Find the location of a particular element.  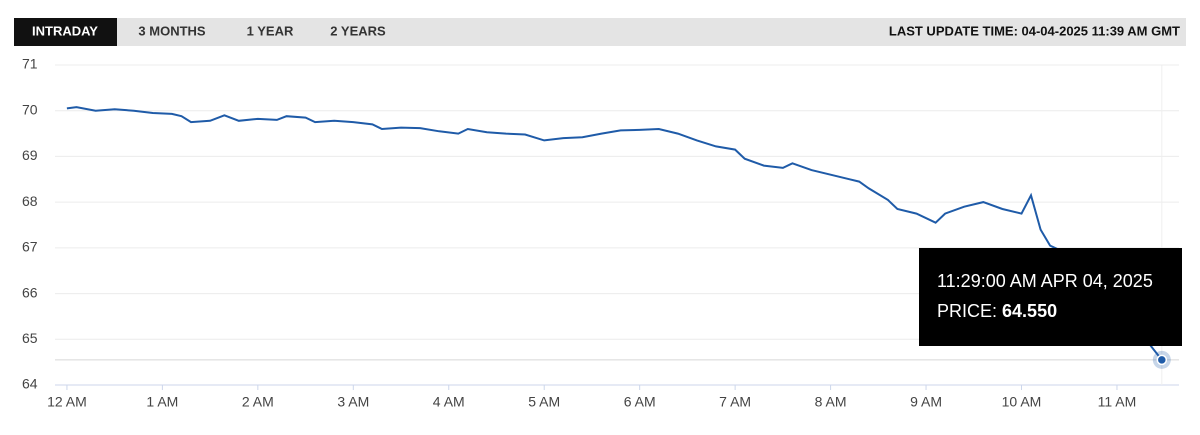

tooltip-price: PRICE: 64.550 is located at coordinates (997, 311).